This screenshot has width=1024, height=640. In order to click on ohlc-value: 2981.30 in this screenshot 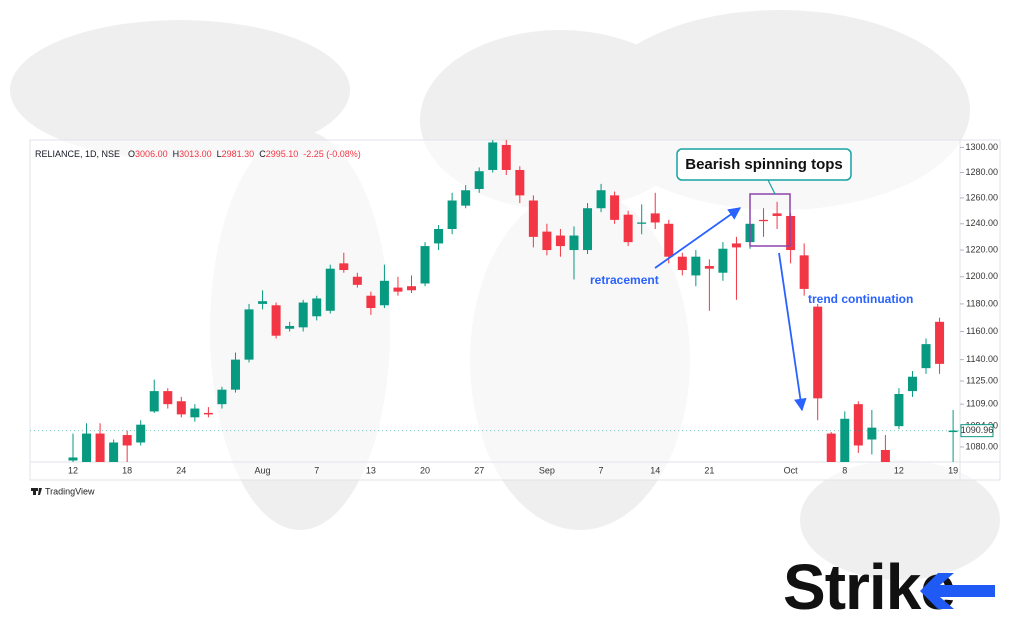, I will do `click(238, 154)`.